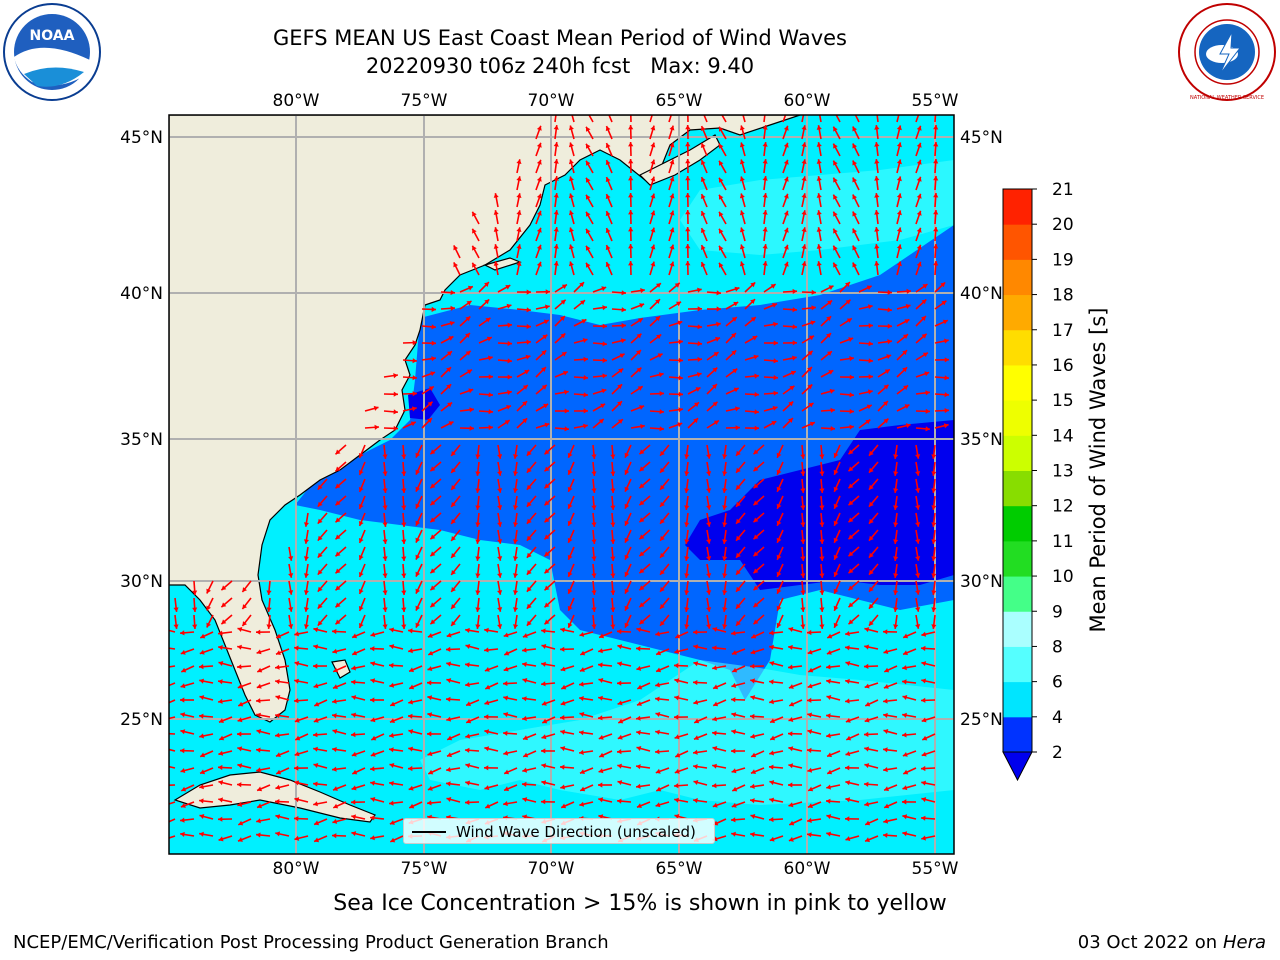 This screenshot has width=1280, height=960. I want to click on colorbar-tick-label: 2, so click(1057, 753).